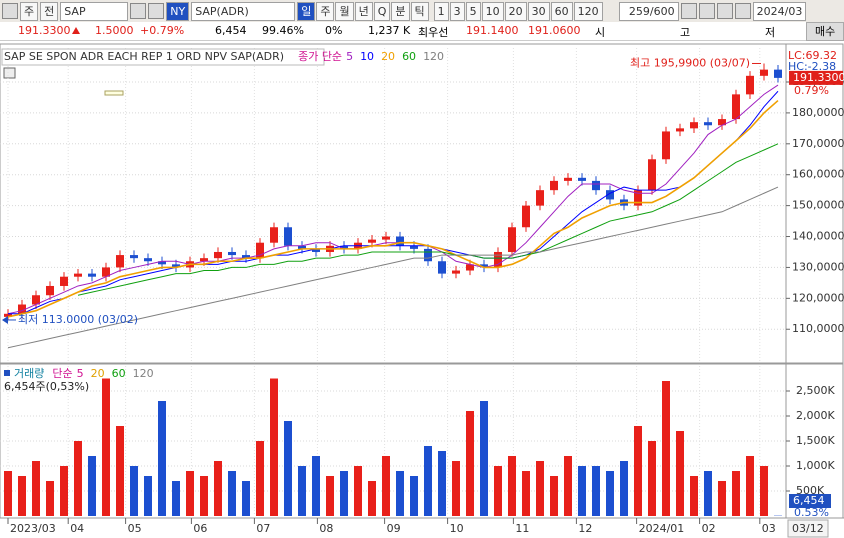  What do you see at coordinates (648, 11) in the screenshot?
I see `count: 259/600` at bounding box center [648, 11].